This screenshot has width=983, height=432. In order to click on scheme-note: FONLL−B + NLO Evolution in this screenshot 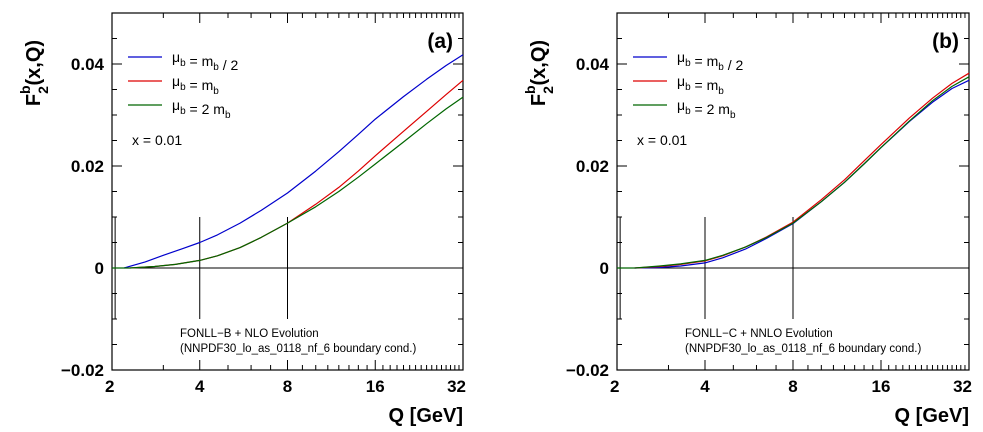, I will do `click(249, 334)`.